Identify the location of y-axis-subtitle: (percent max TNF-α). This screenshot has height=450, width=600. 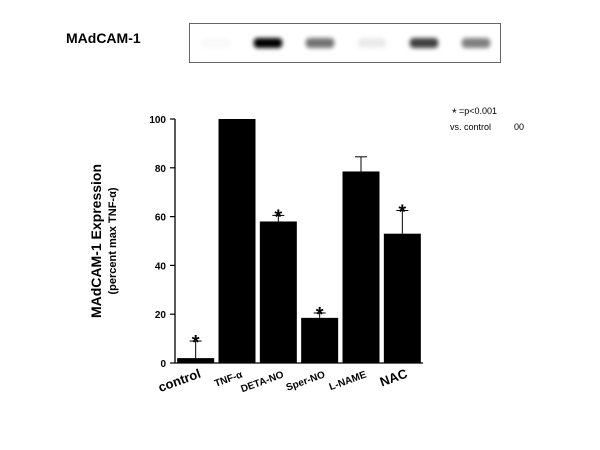
(113, 240).